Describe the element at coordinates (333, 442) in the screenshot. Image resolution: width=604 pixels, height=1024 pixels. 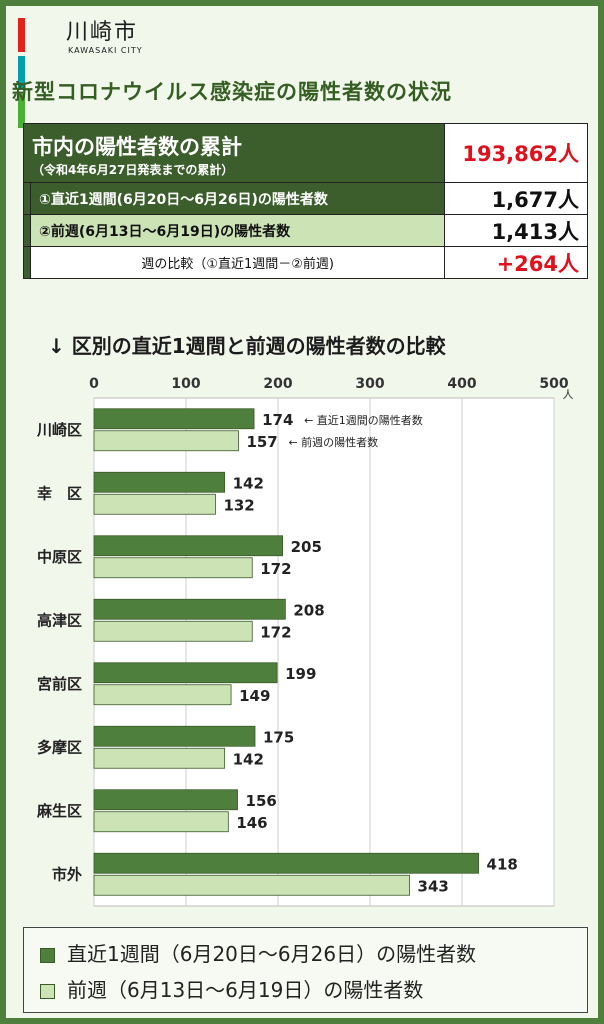
I see `bar-annotation: ← 前週の陽性者数` at that location.